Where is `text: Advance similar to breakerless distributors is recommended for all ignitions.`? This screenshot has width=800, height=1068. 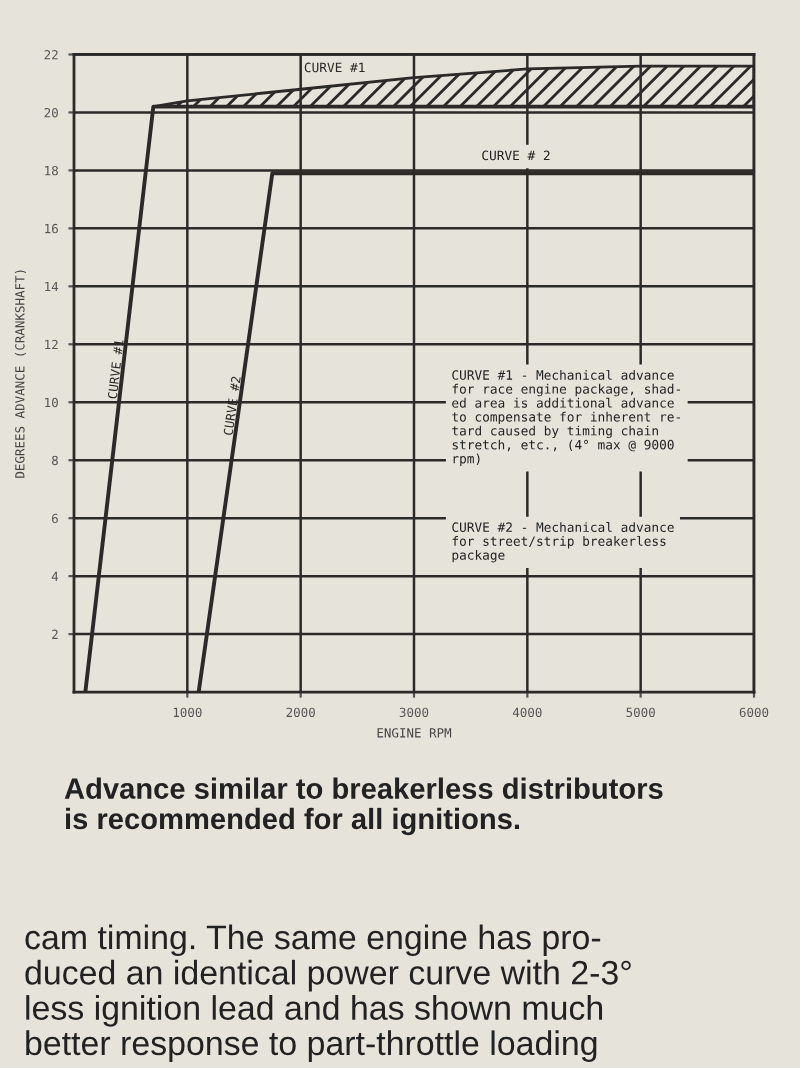
text: Advance similar to breakerless distributors is recommended for all ignitions. is located at coordinates (363, 806).